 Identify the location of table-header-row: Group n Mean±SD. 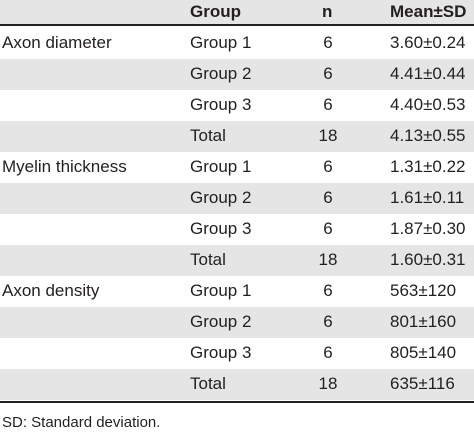
(237, 12).